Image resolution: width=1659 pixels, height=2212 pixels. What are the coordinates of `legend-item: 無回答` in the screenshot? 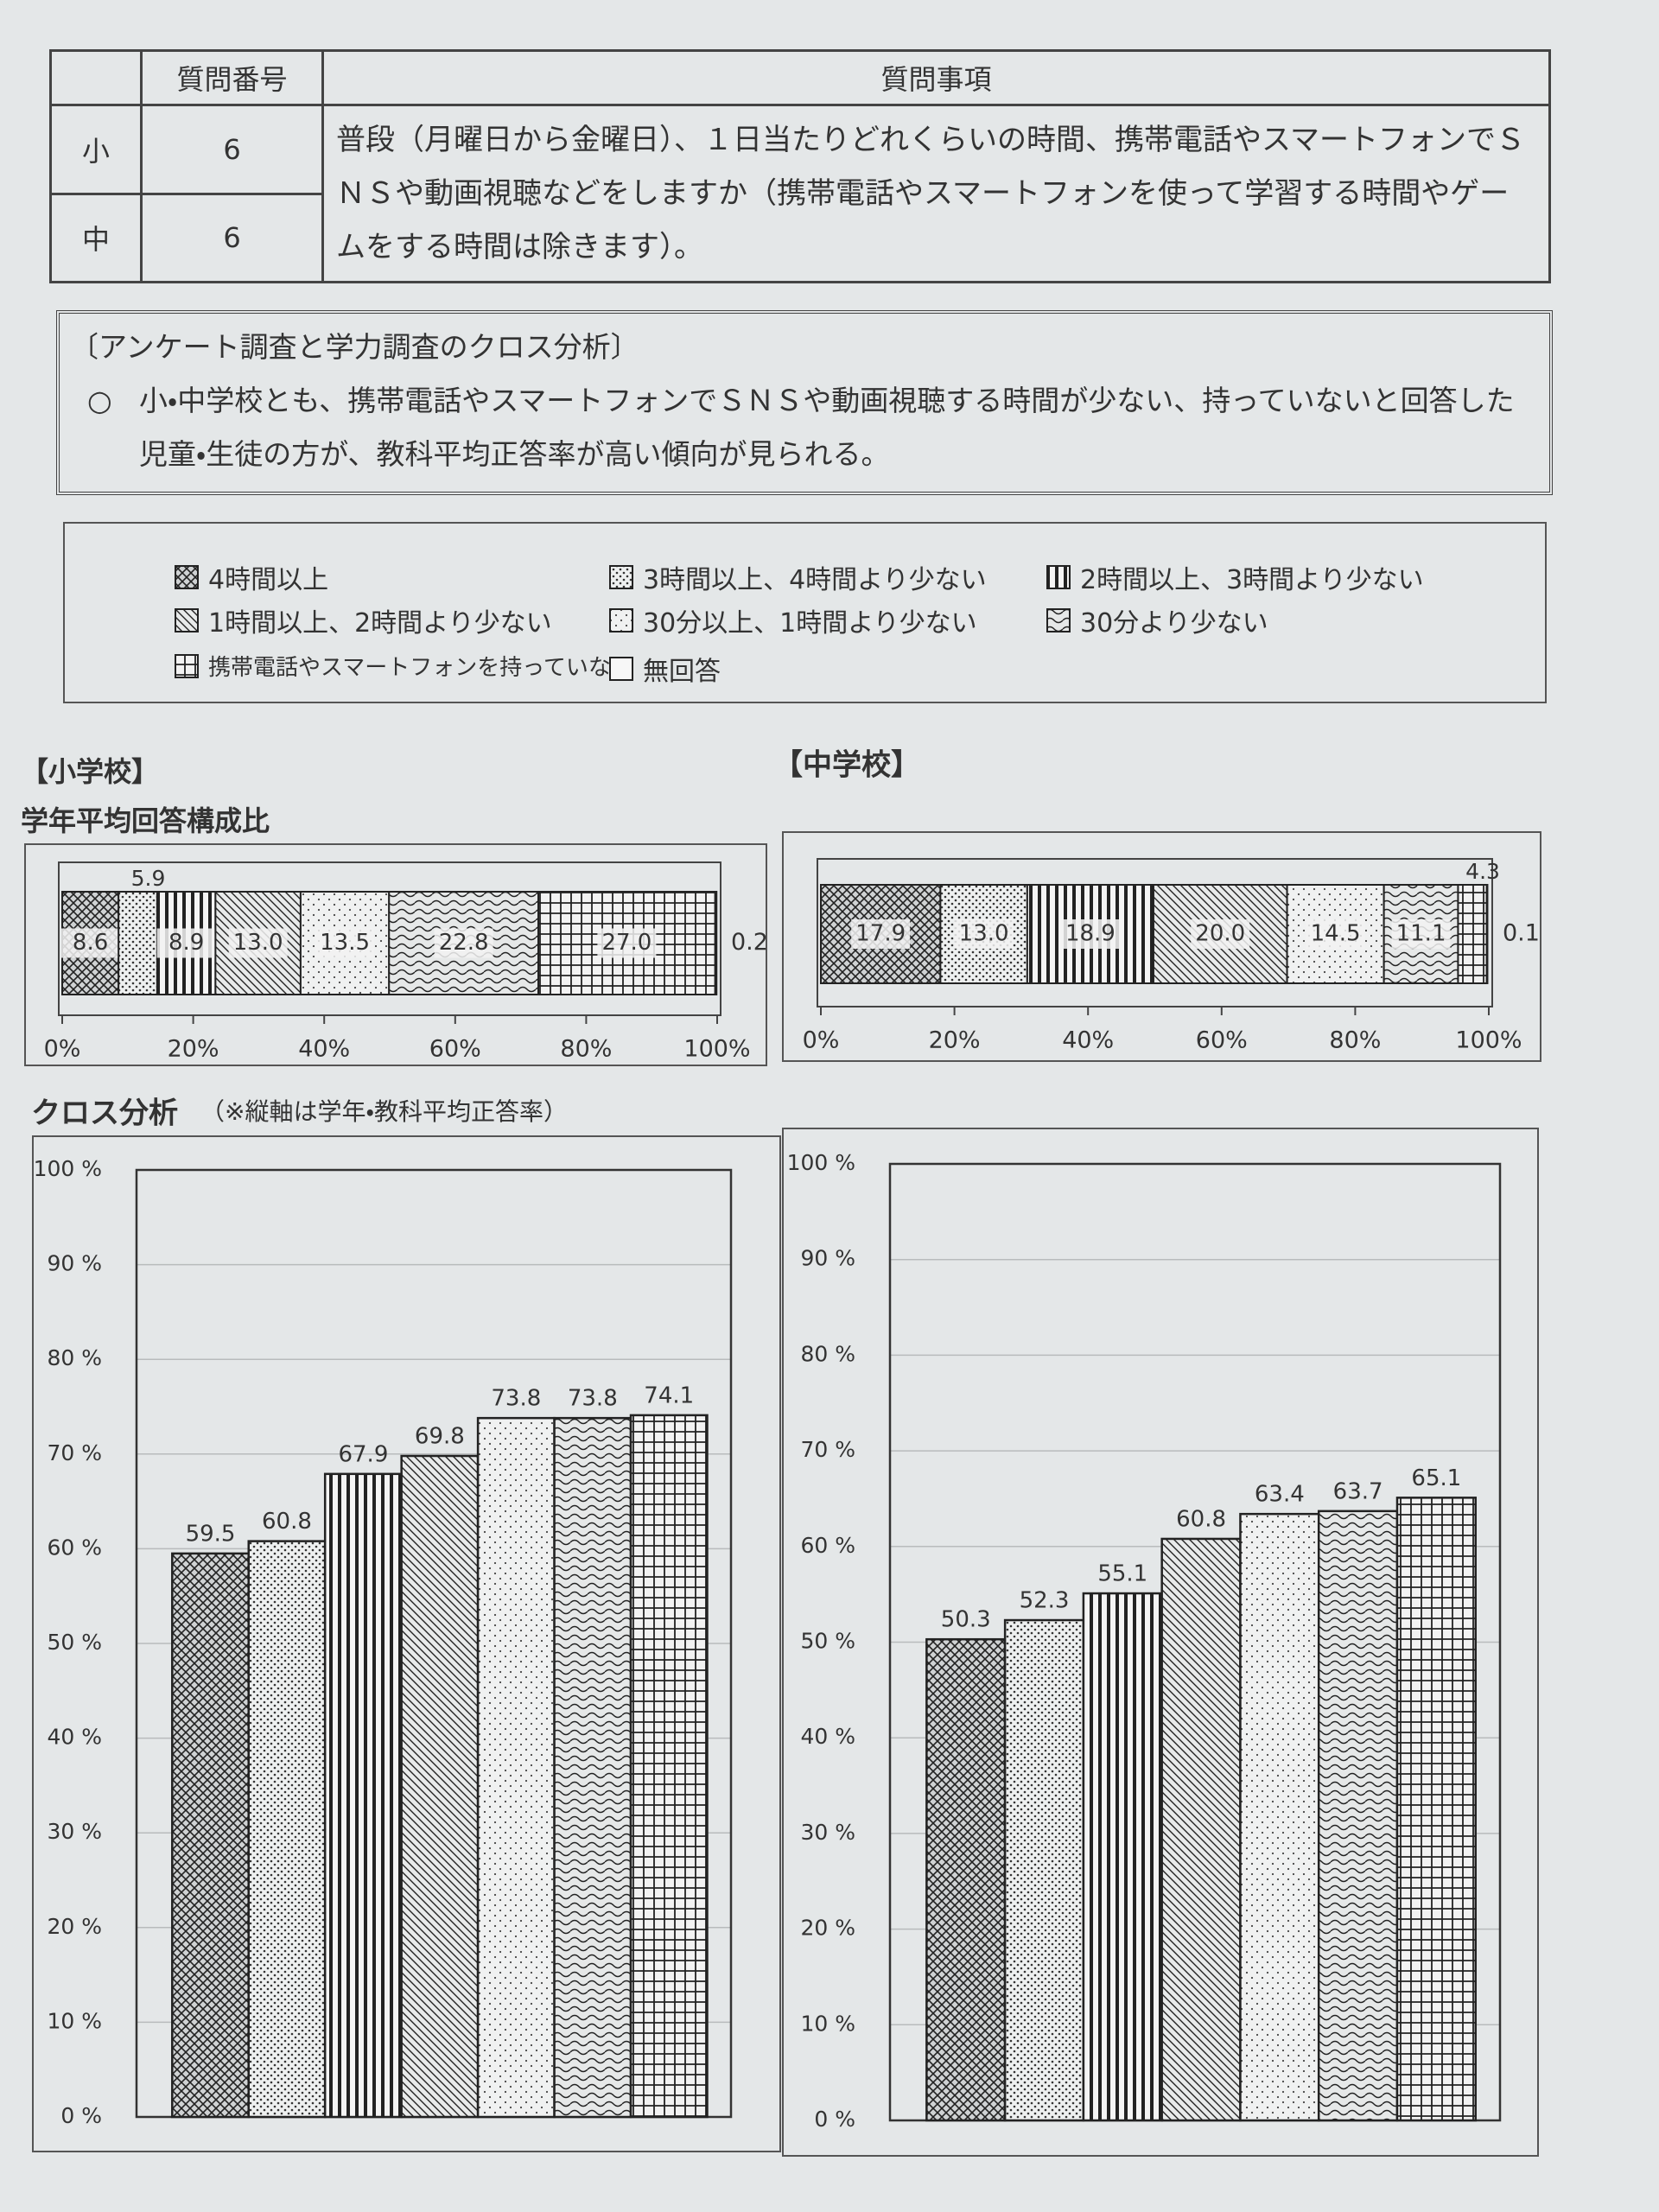 It's located at (664, 669).